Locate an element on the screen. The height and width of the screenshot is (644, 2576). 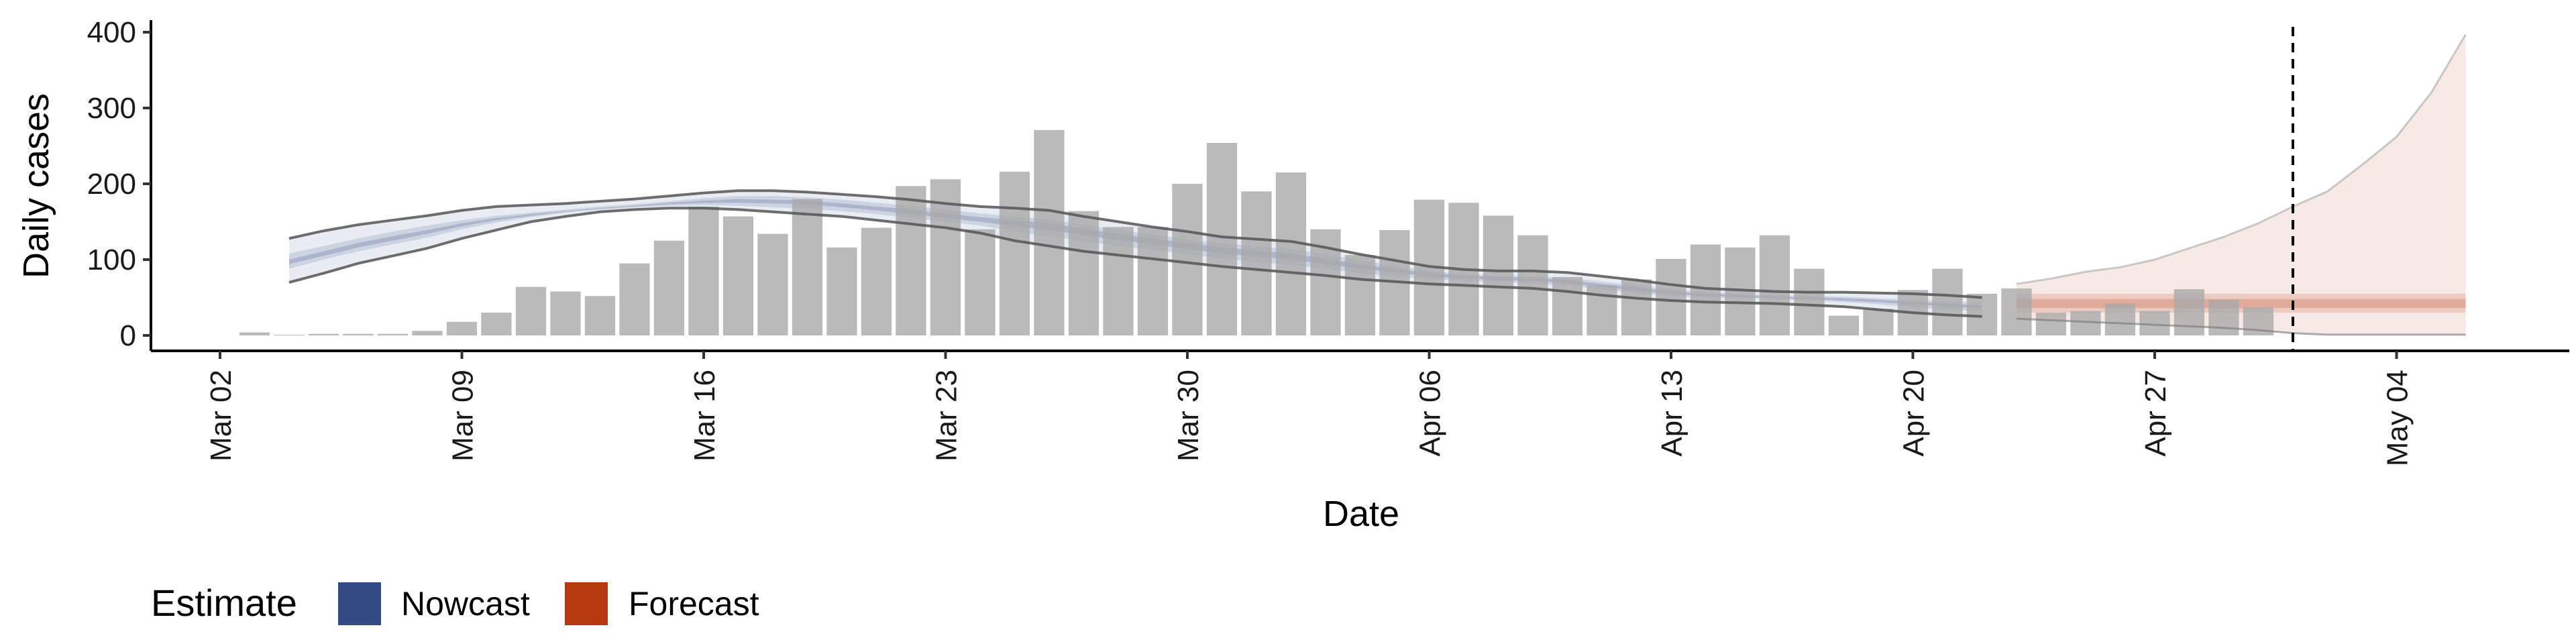
x-tick-label: Mar 23 is located at coordinates (946, 416).